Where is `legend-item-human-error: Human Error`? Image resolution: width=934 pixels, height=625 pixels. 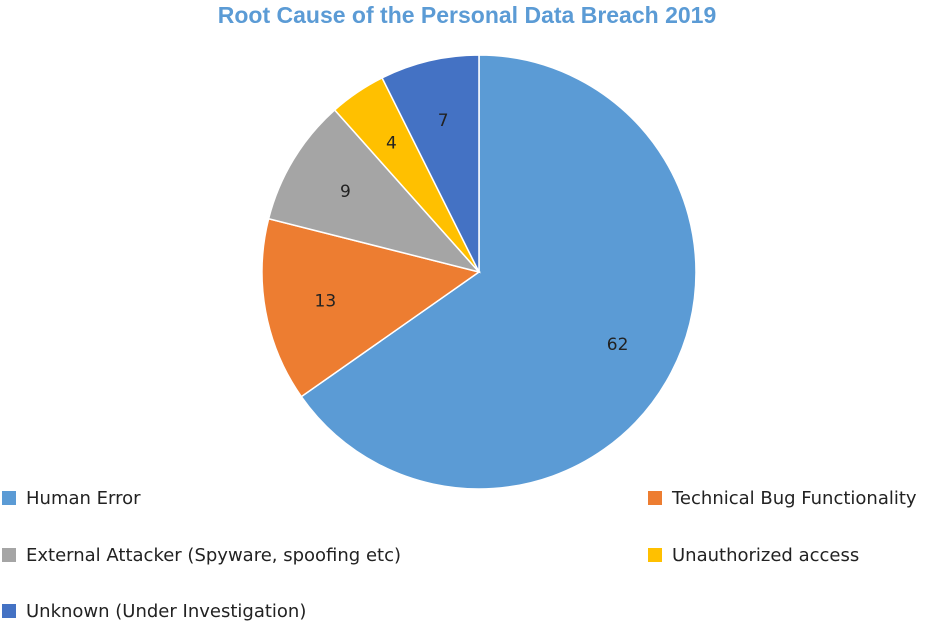 legend-item-human-error: Human Error is located at coordinates (71, 498).